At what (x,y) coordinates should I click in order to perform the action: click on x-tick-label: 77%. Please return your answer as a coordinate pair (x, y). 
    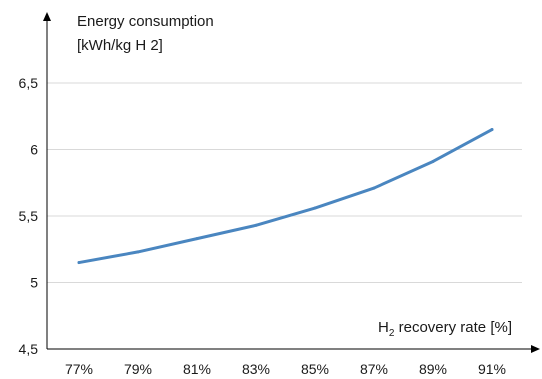
    Looking at the image, I should click on (79, 369).